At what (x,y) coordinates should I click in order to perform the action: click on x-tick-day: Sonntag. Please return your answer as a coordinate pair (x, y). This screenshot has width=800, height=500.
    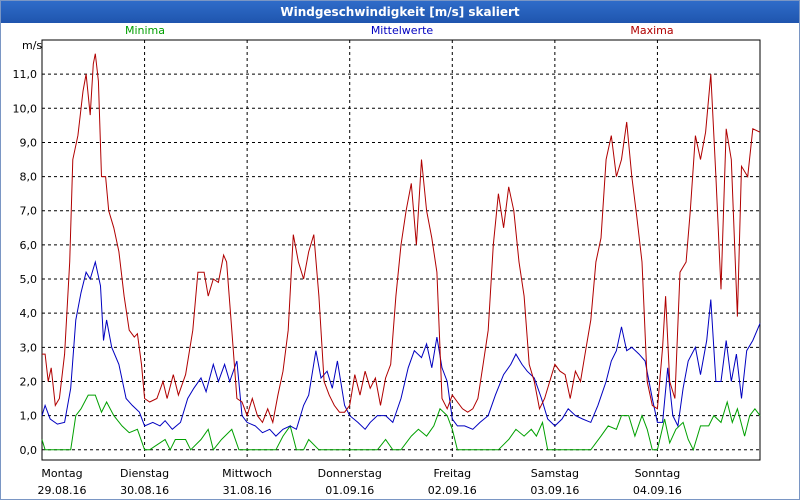
    Looking at the image, I should click on (658, 473).